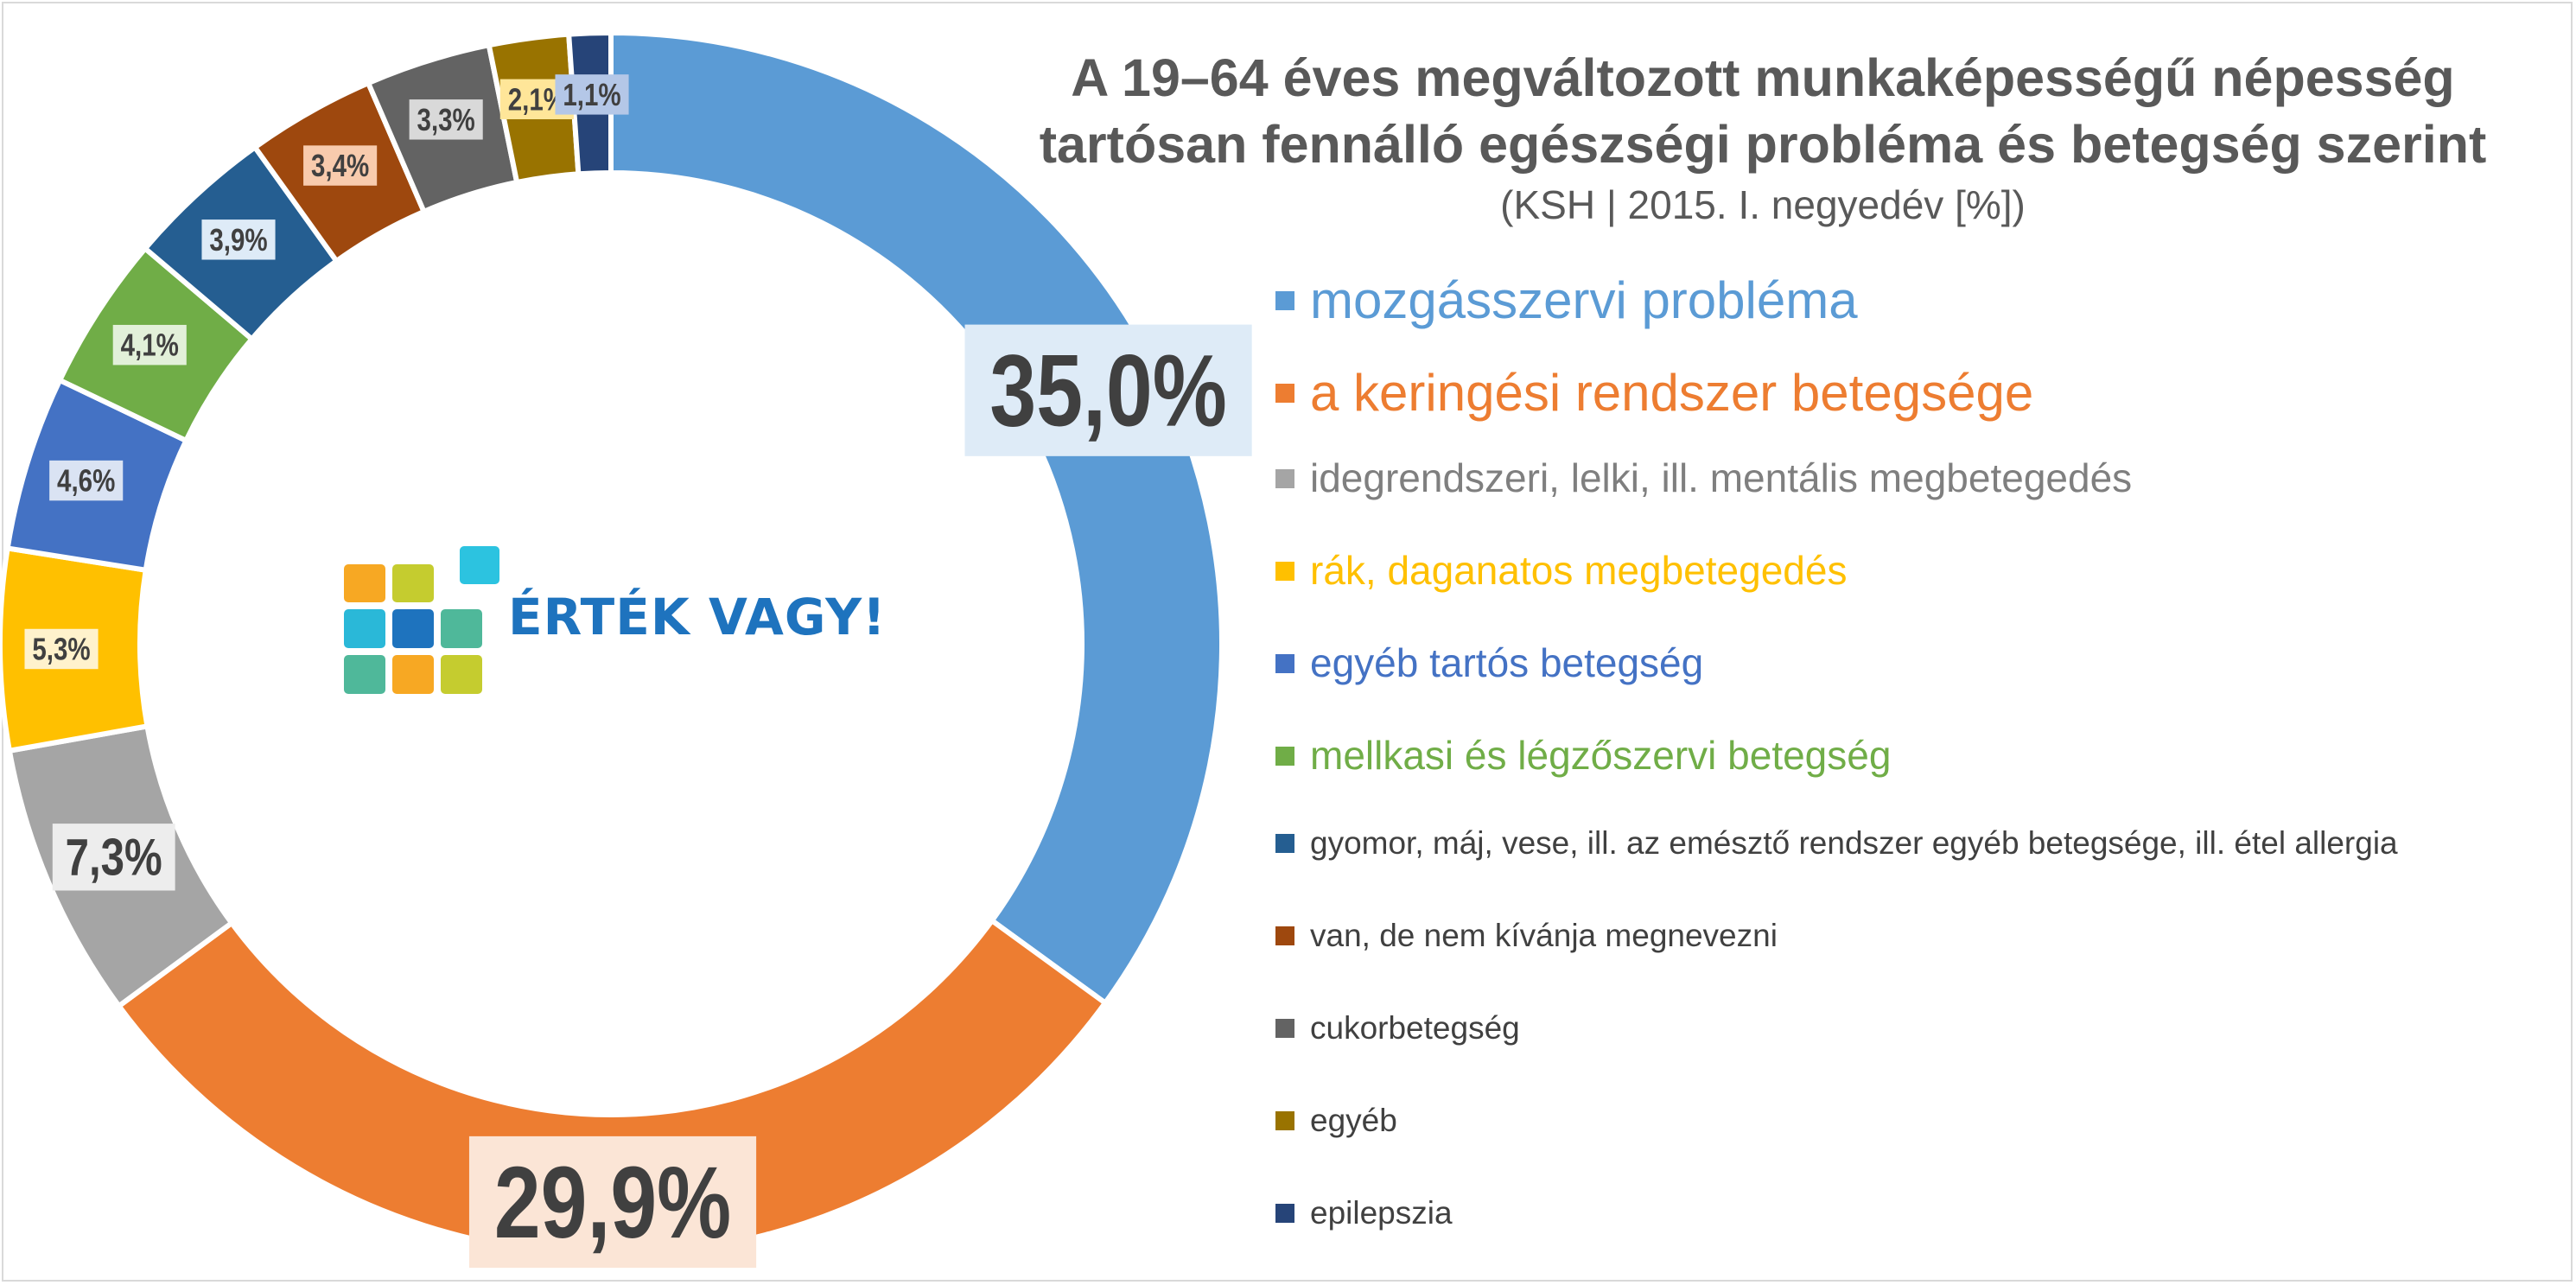 Image resolution: width=2576 pixels, height=1285 pixels. I want to click on legend-item: mozgásszervi probléma, so click(1567, 301).